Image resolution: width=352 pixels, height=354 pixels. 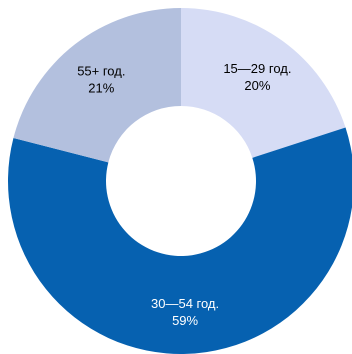 I want to click on slice-value-label-1: 59%, so click(x=185, y=320).